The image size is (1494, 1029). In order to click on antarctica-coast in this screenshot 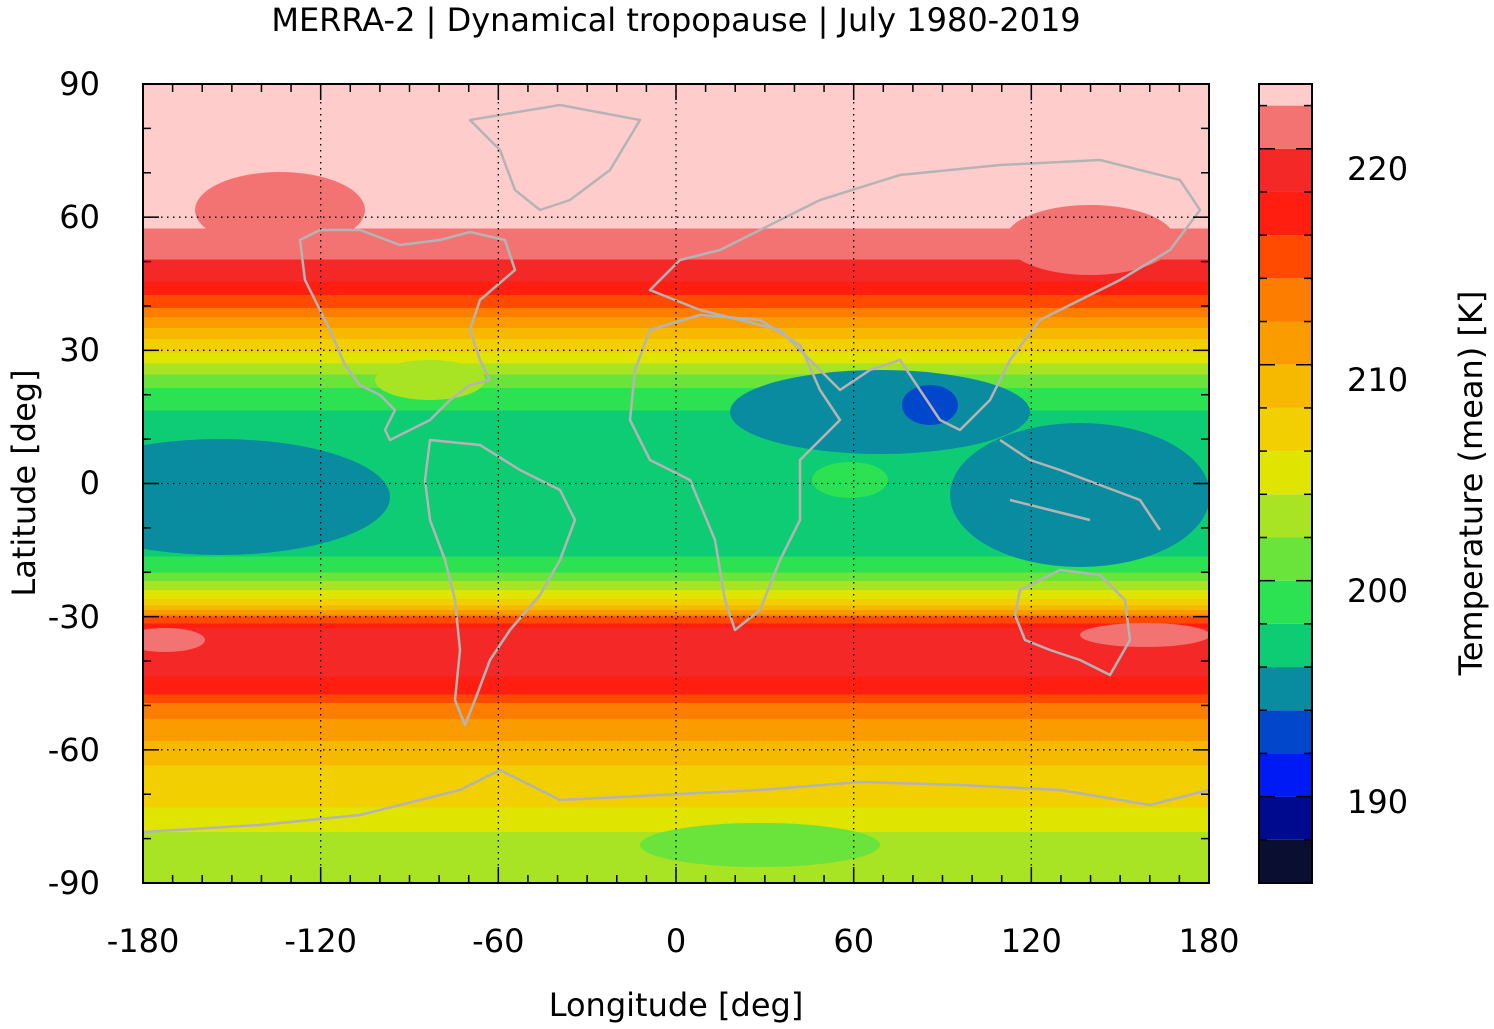, I will do `click(676, 801)`.